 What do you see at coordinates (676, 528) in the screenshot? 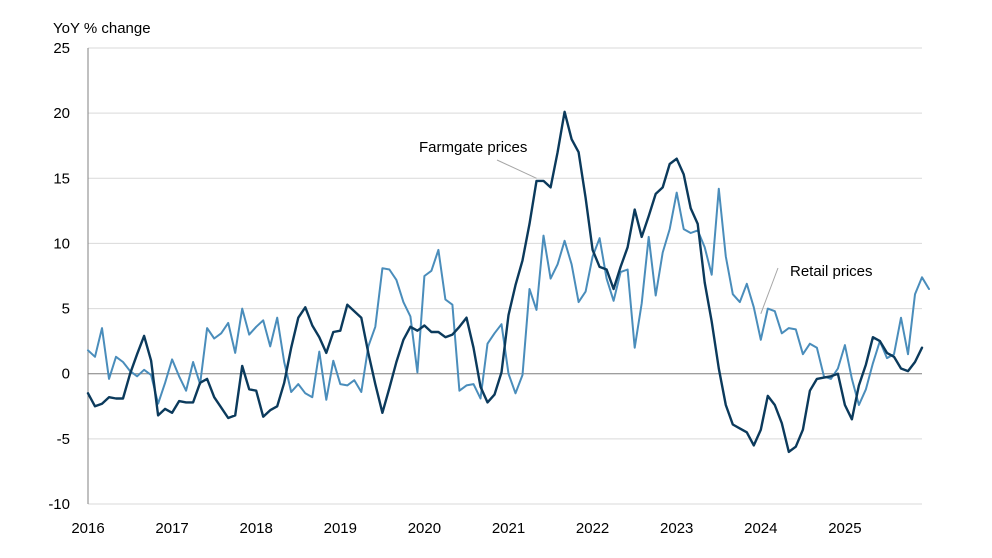
I see `x-tick-label: 2023` at bounding box center [676, 528].